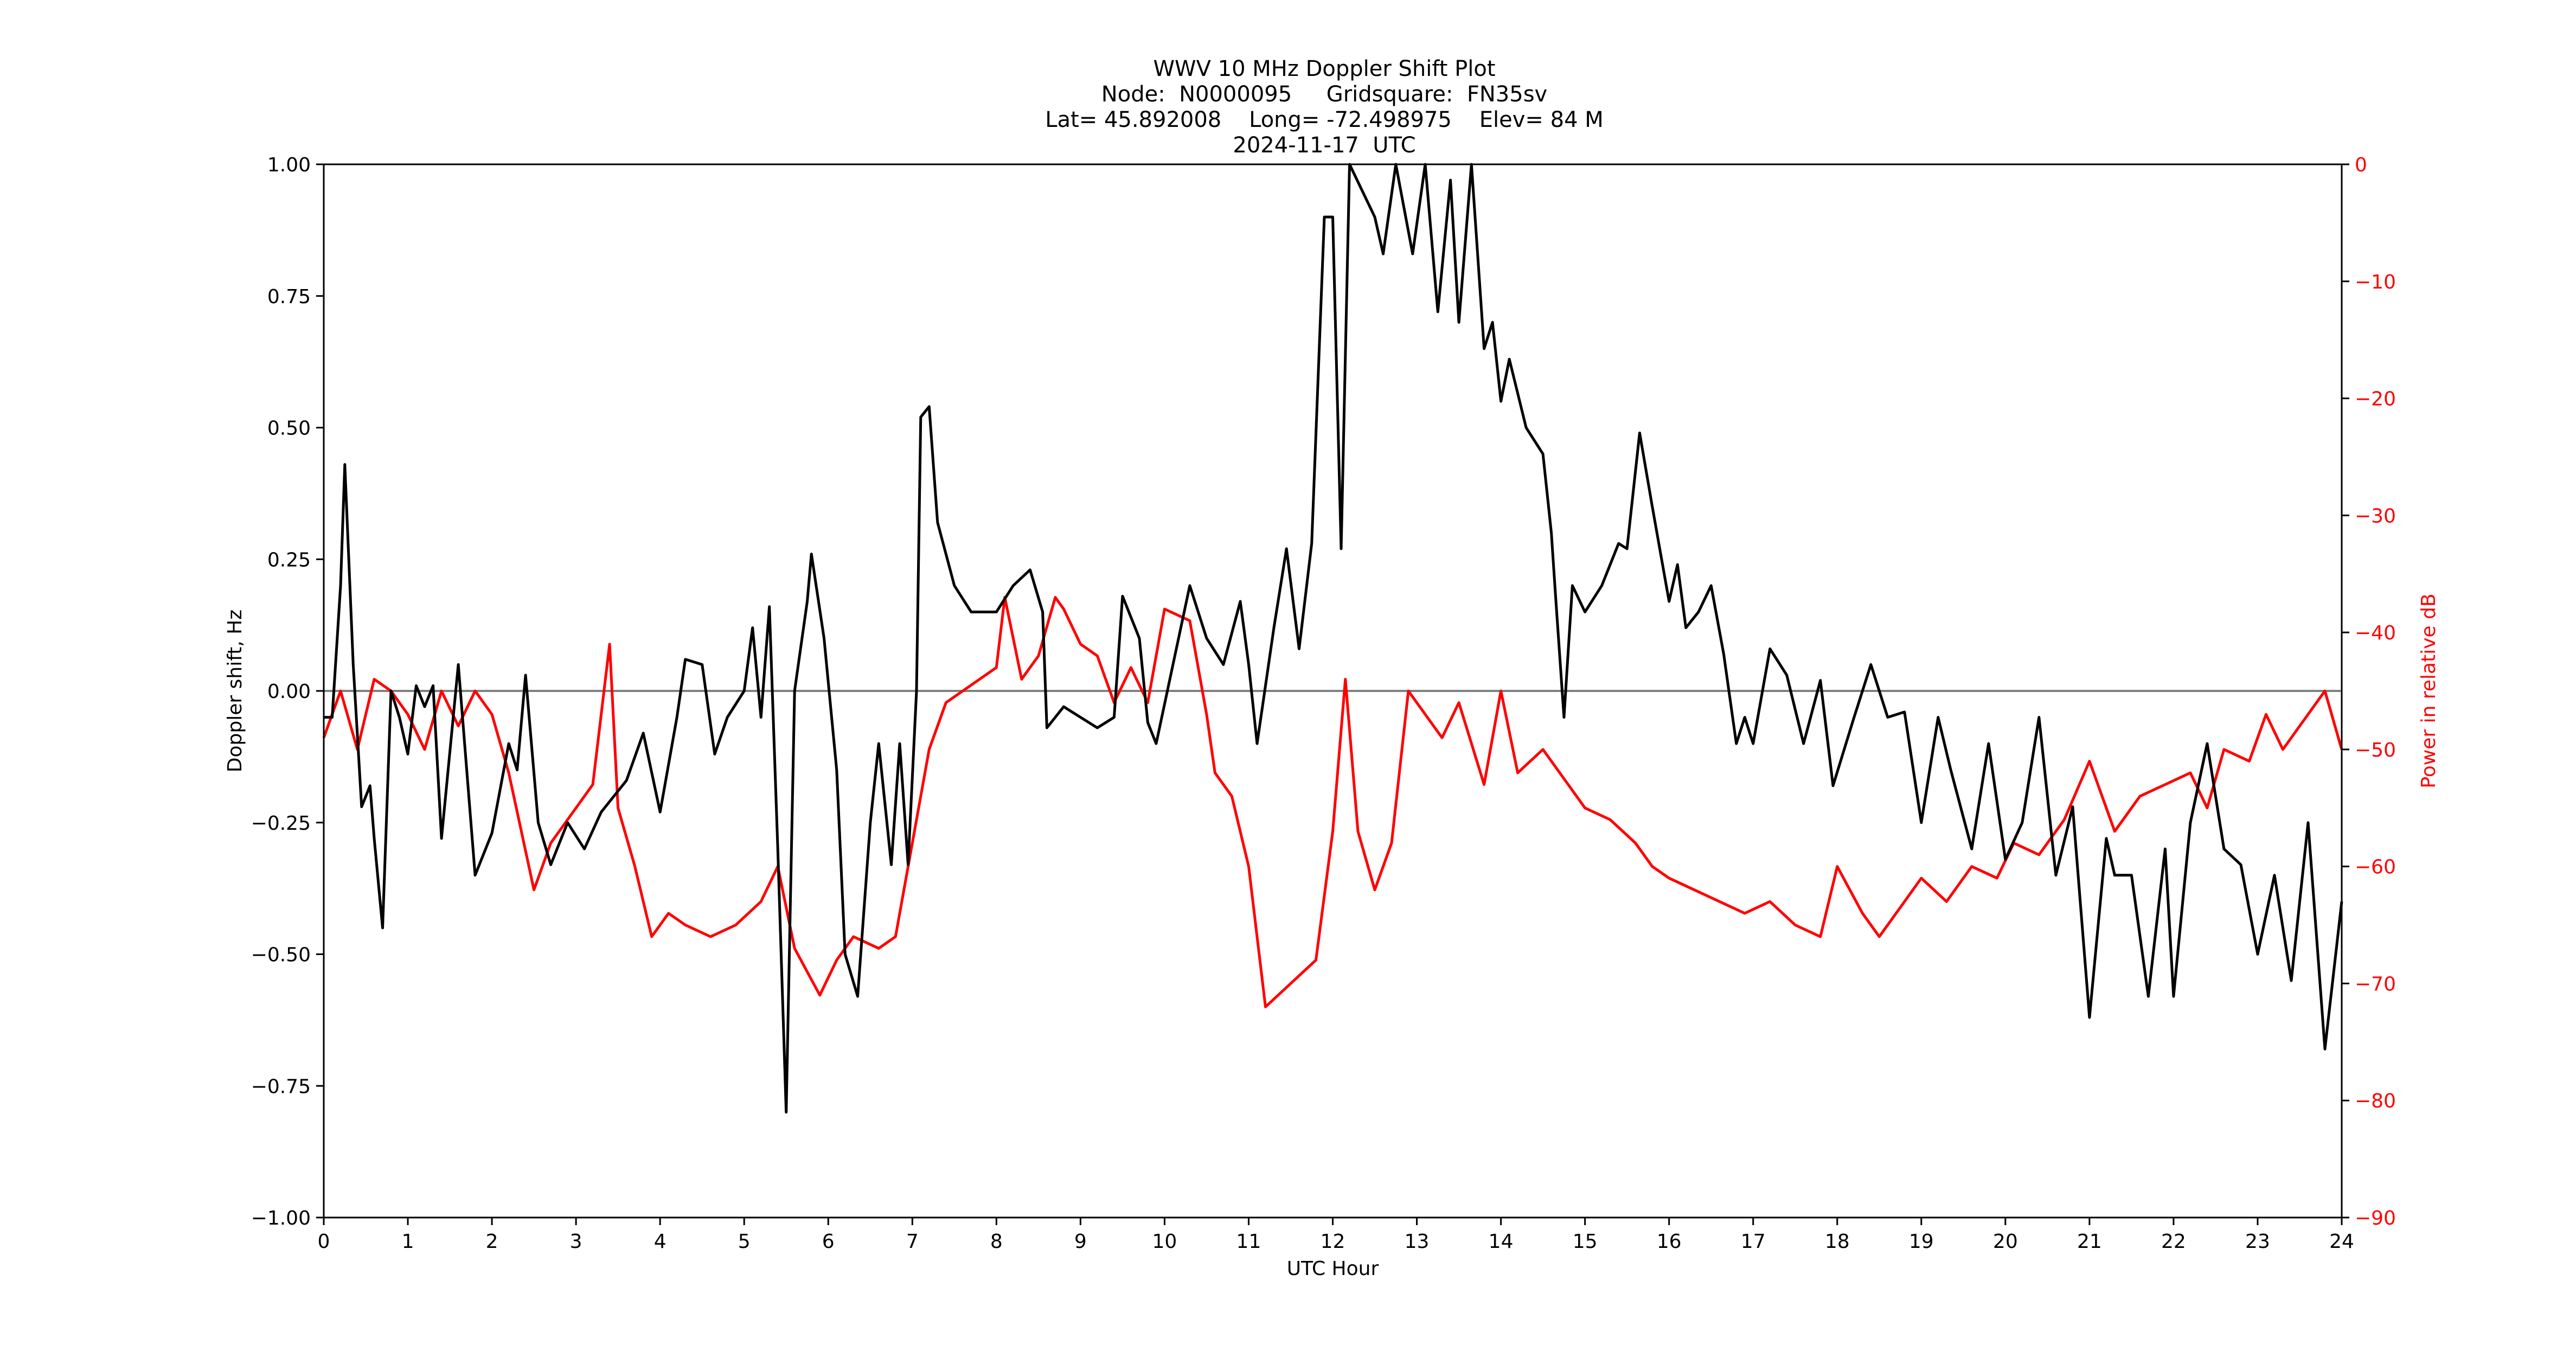 This screenshot has height=1358, width=2576. What do you see at coordinates (1080, 1242) in the screenshot?
I see `x-tick-label: 9` at bounding box center [1080, 1242].